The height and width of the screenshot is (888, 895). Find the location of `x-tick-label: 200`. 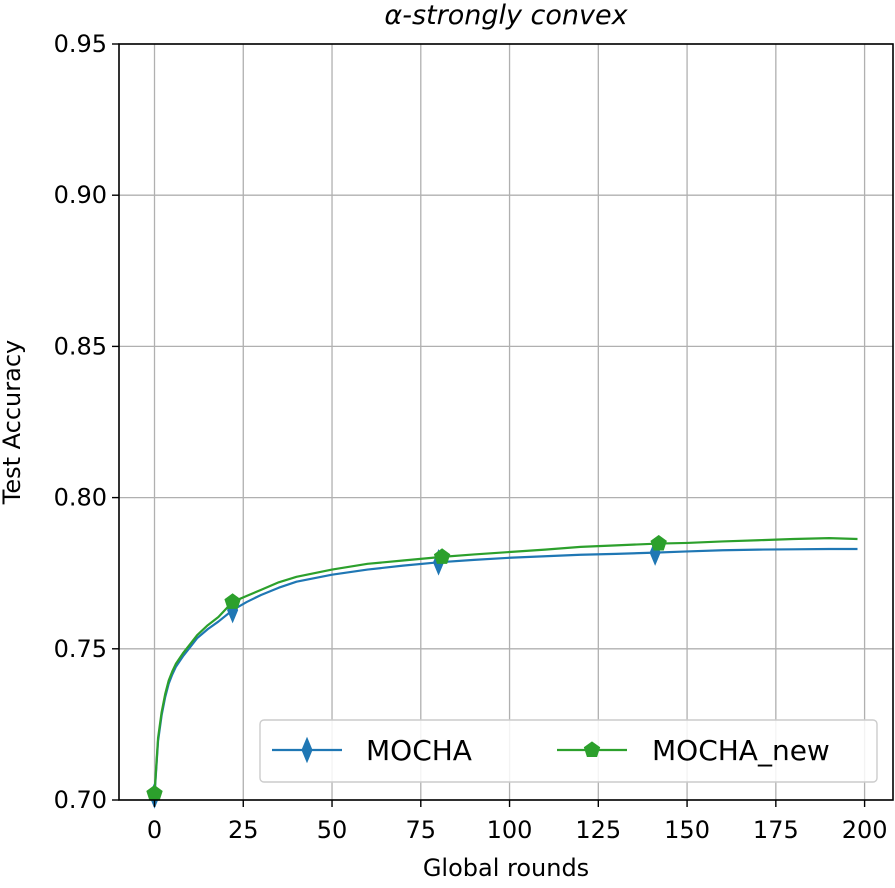

x-tick-label: 200 is located at coordinates (865, 830).